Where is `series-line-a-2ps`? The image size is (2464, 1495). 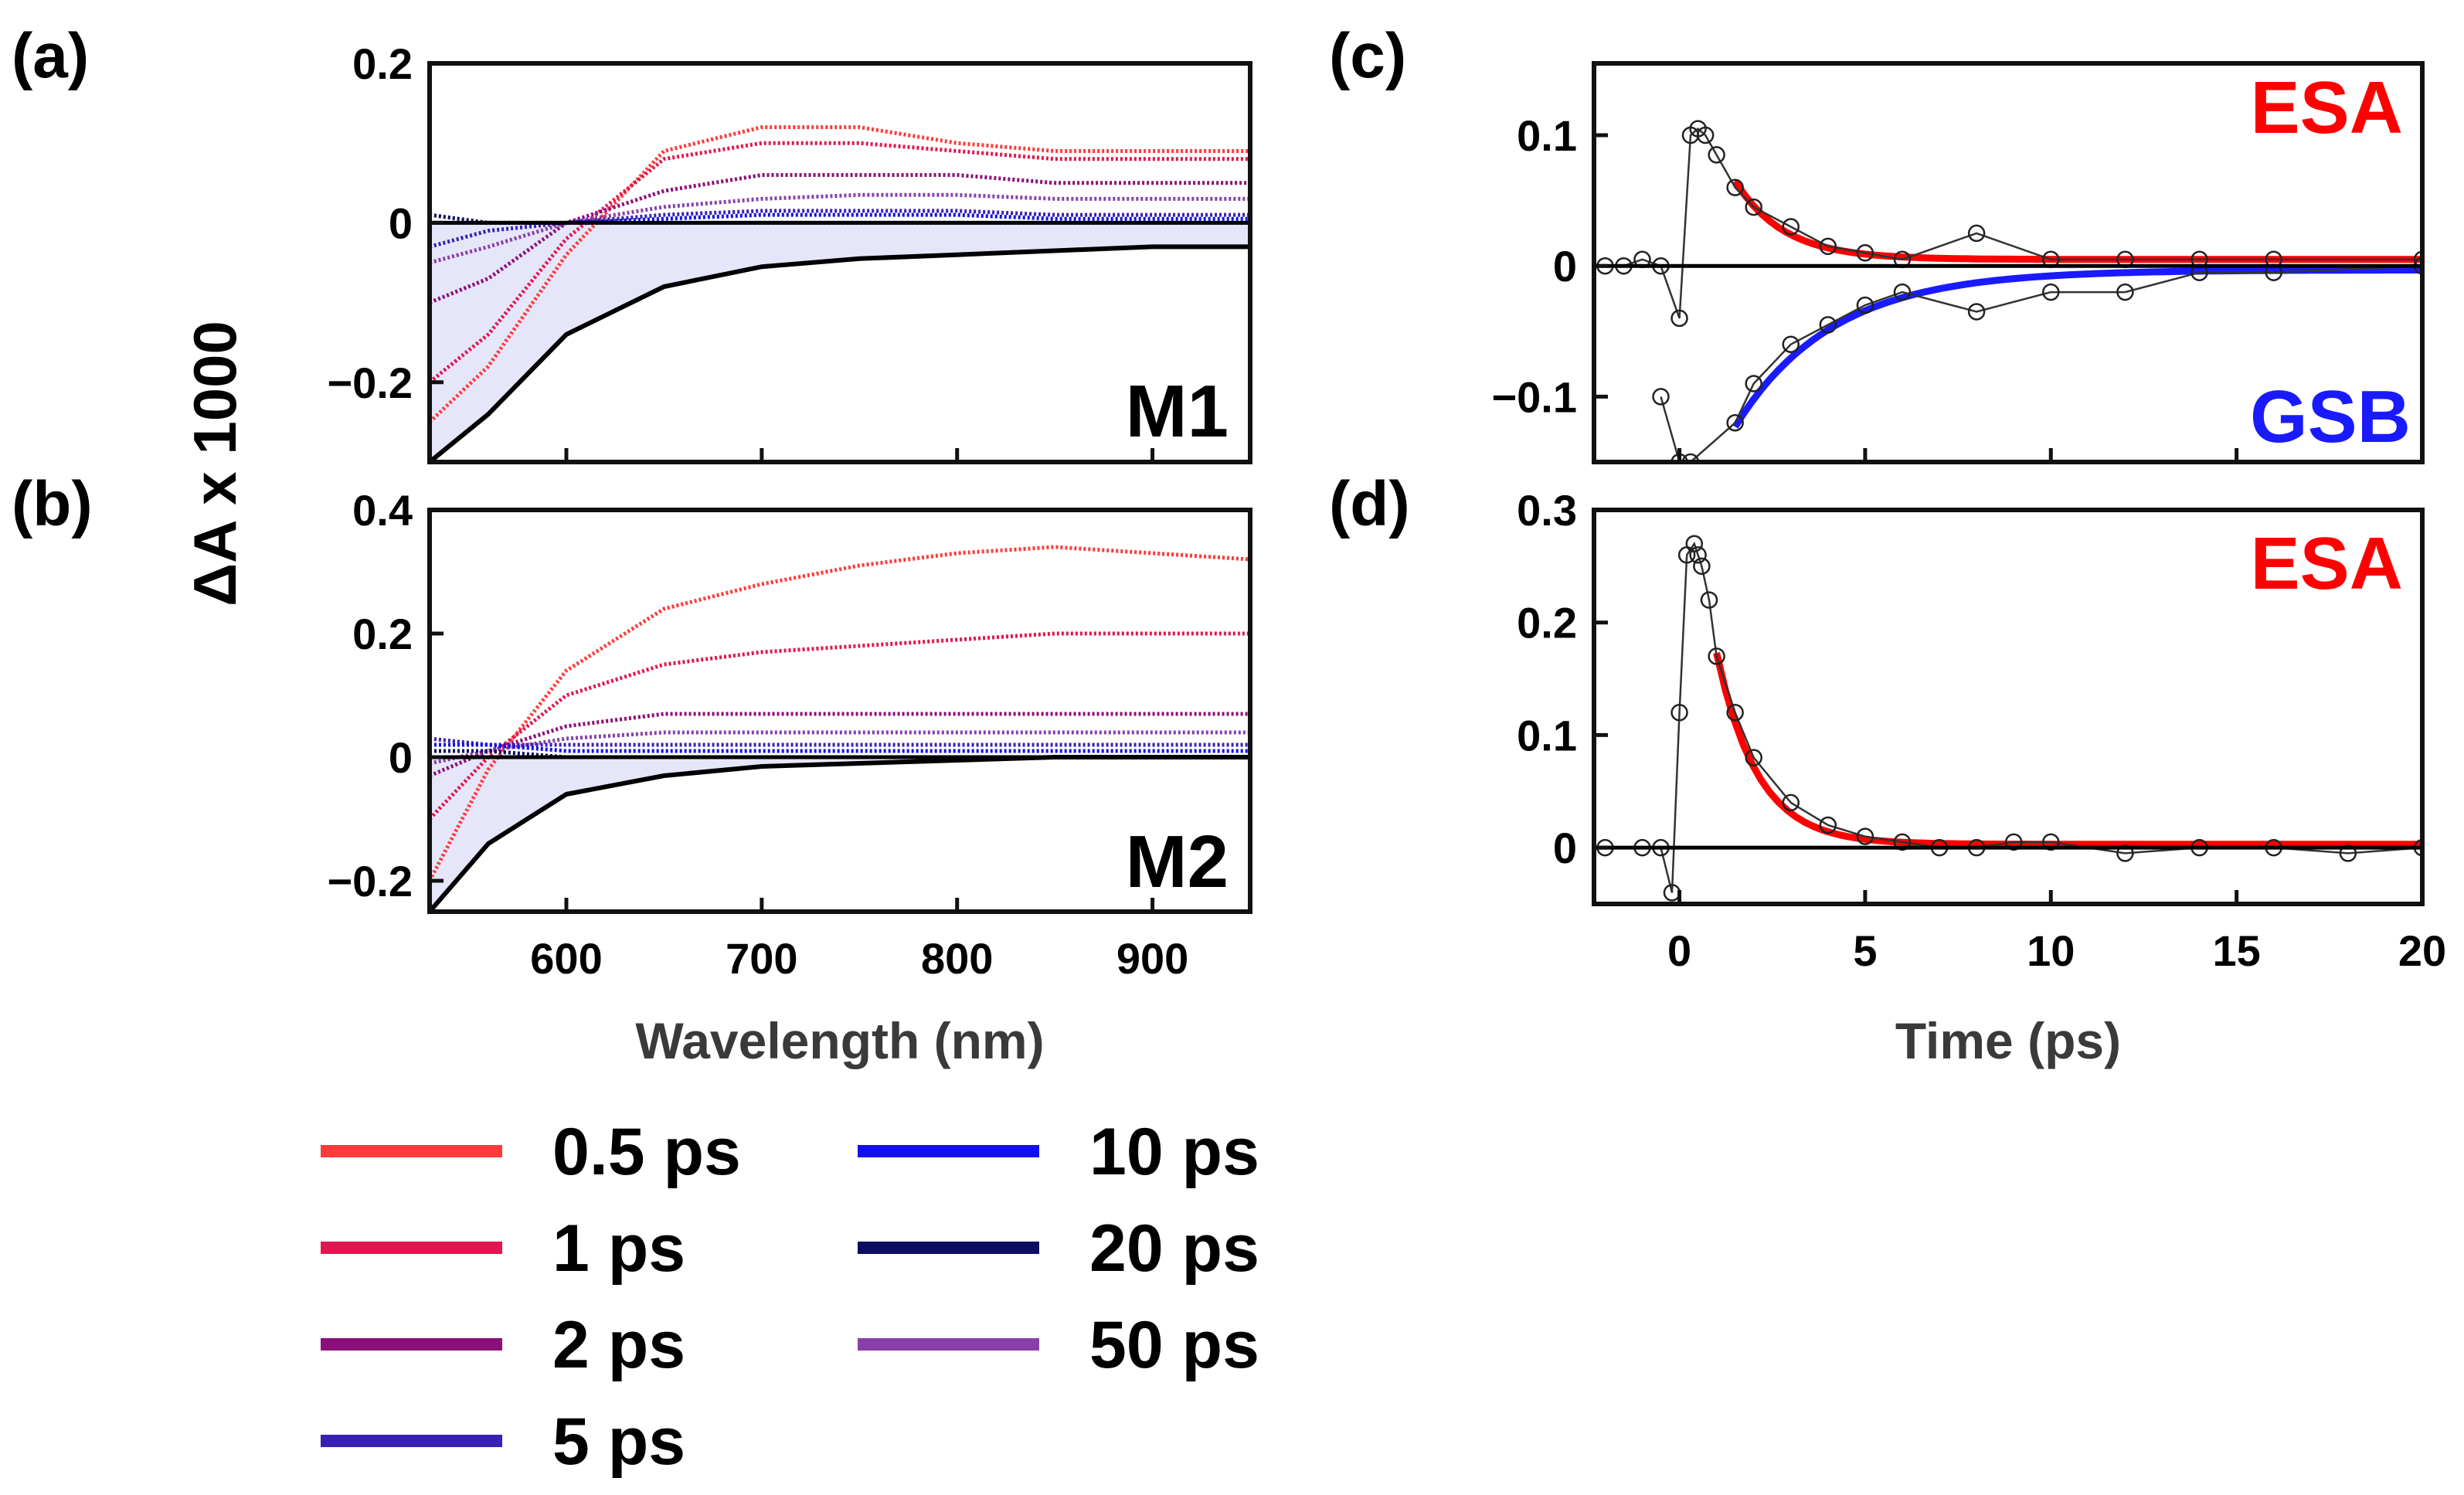 series-line-a-2ps is located at coordinates (840, 238).